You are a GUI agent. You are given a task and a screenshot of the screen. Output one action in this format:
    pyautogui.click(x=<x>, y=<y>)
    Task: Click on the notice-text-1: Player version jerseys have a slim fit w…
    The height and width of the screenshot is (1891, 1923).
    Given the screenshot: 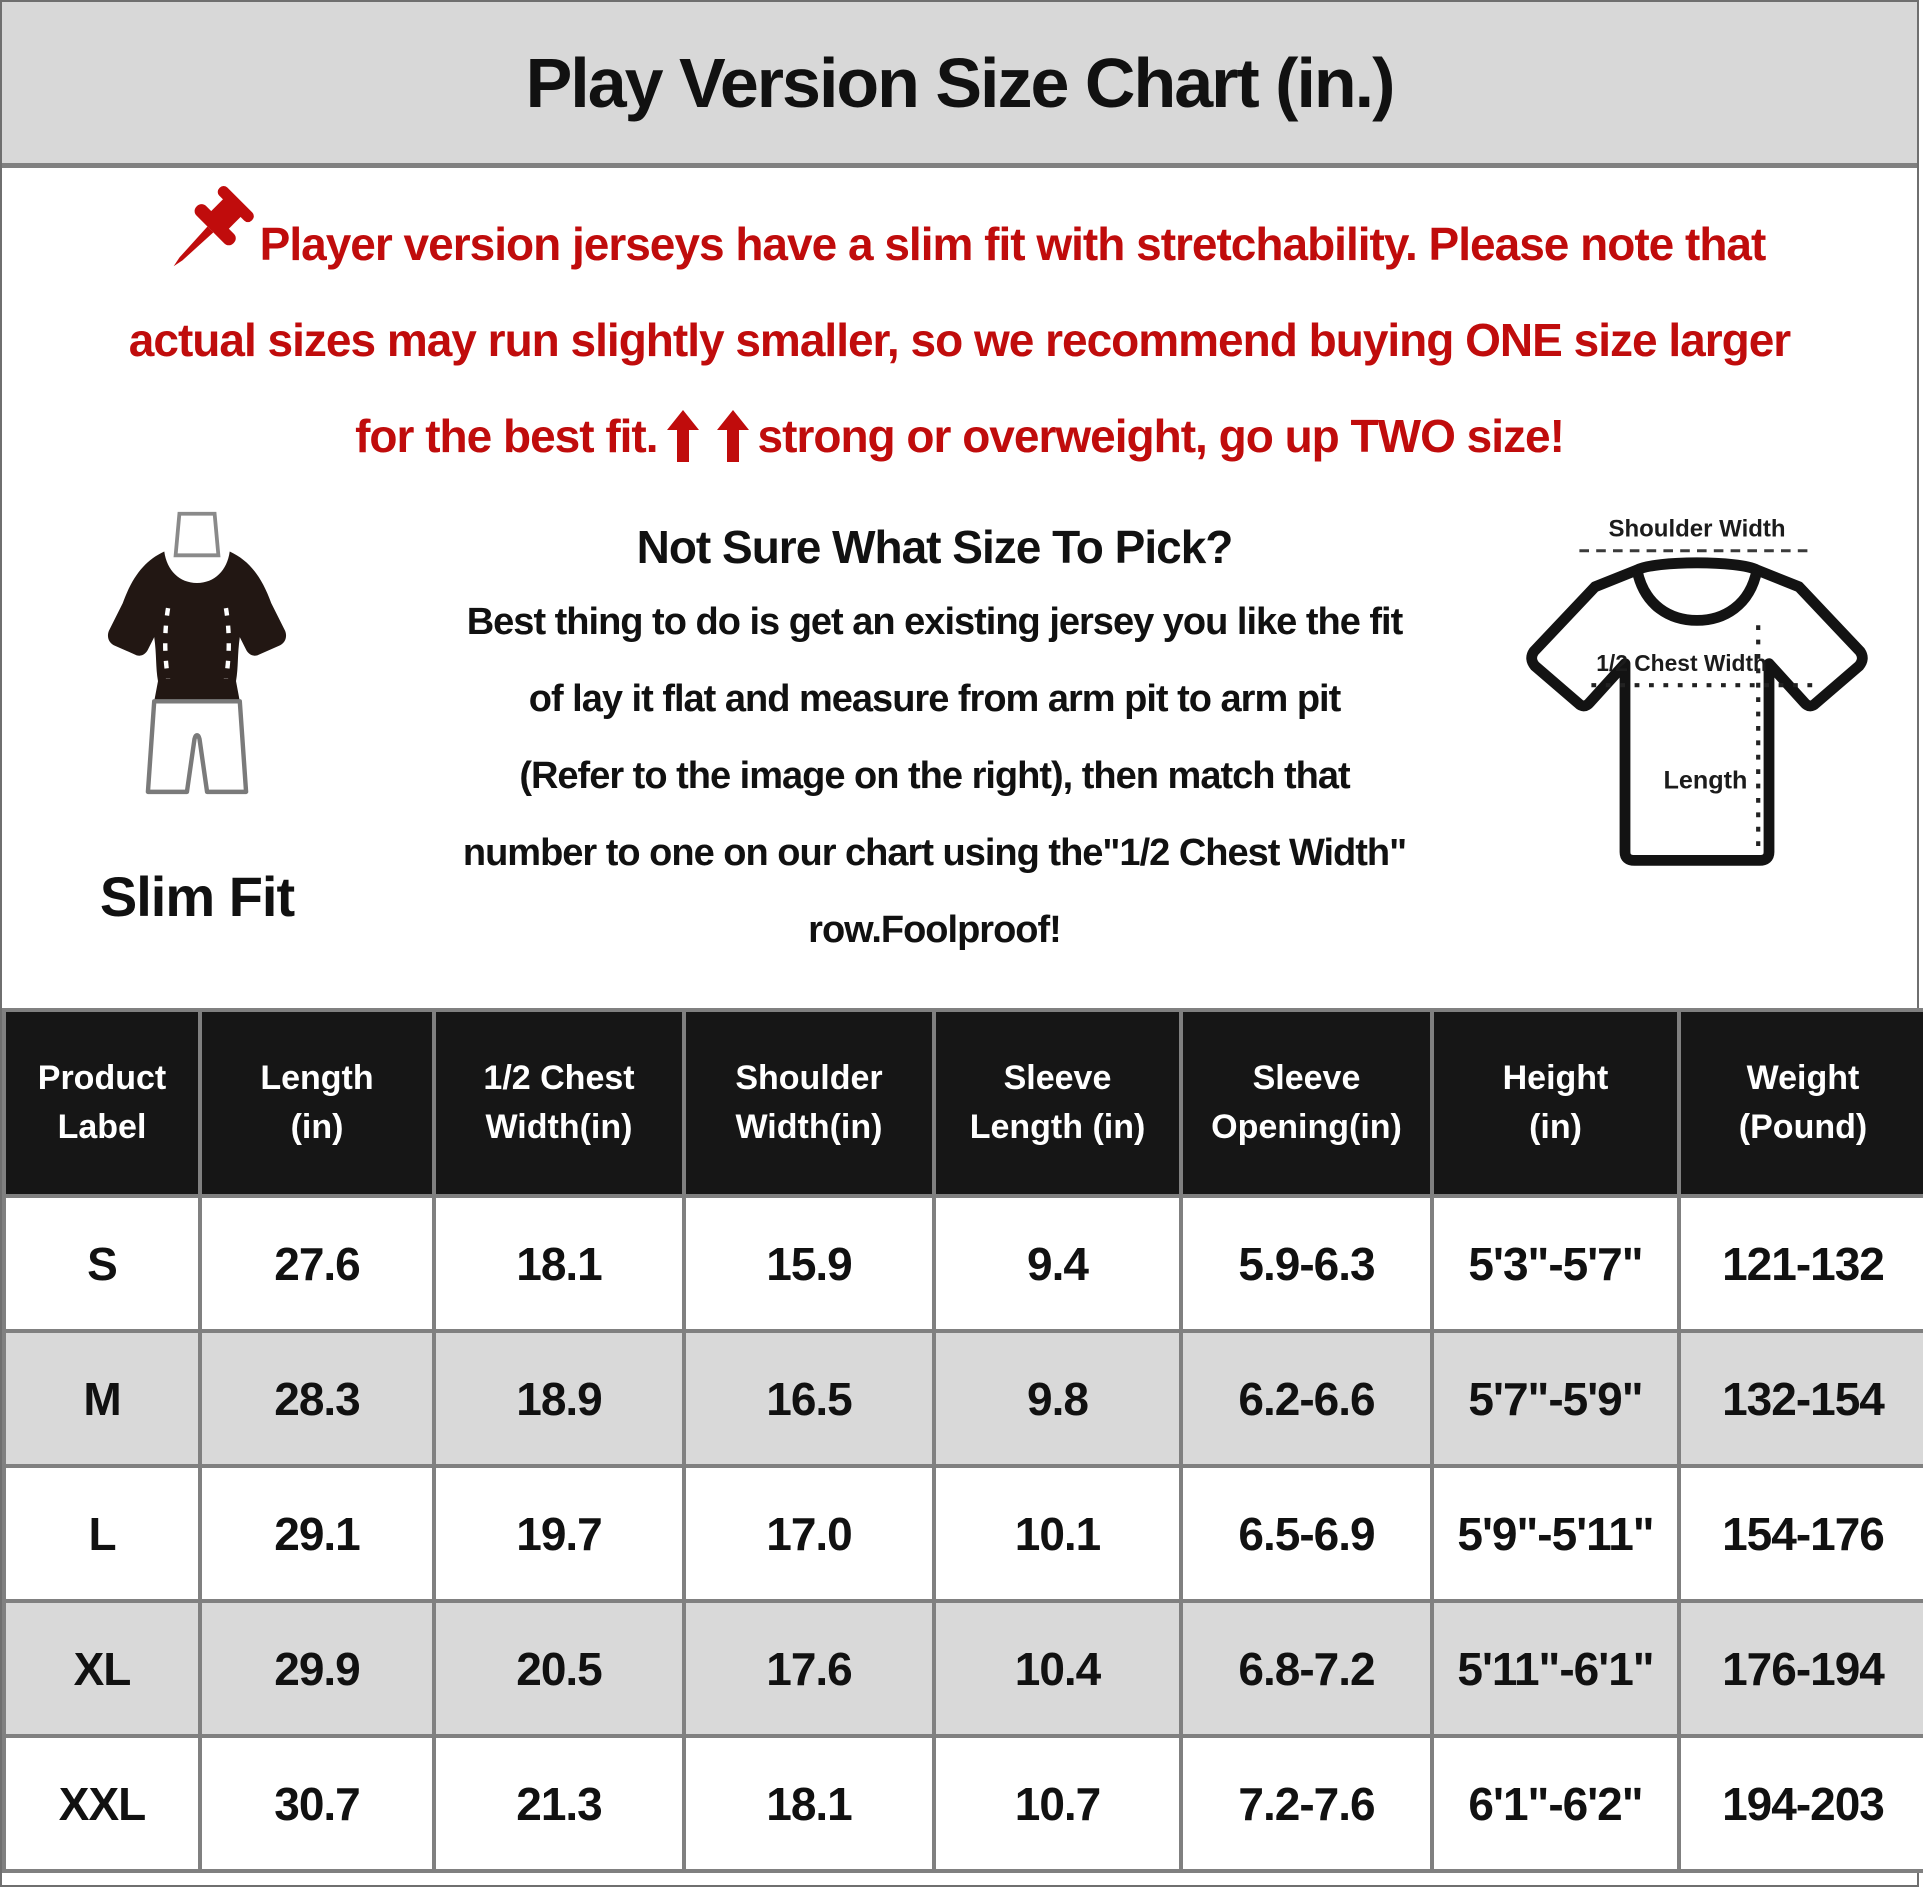 What is the action you would take?
    pyautogui.click(x=1013, y=244)
    